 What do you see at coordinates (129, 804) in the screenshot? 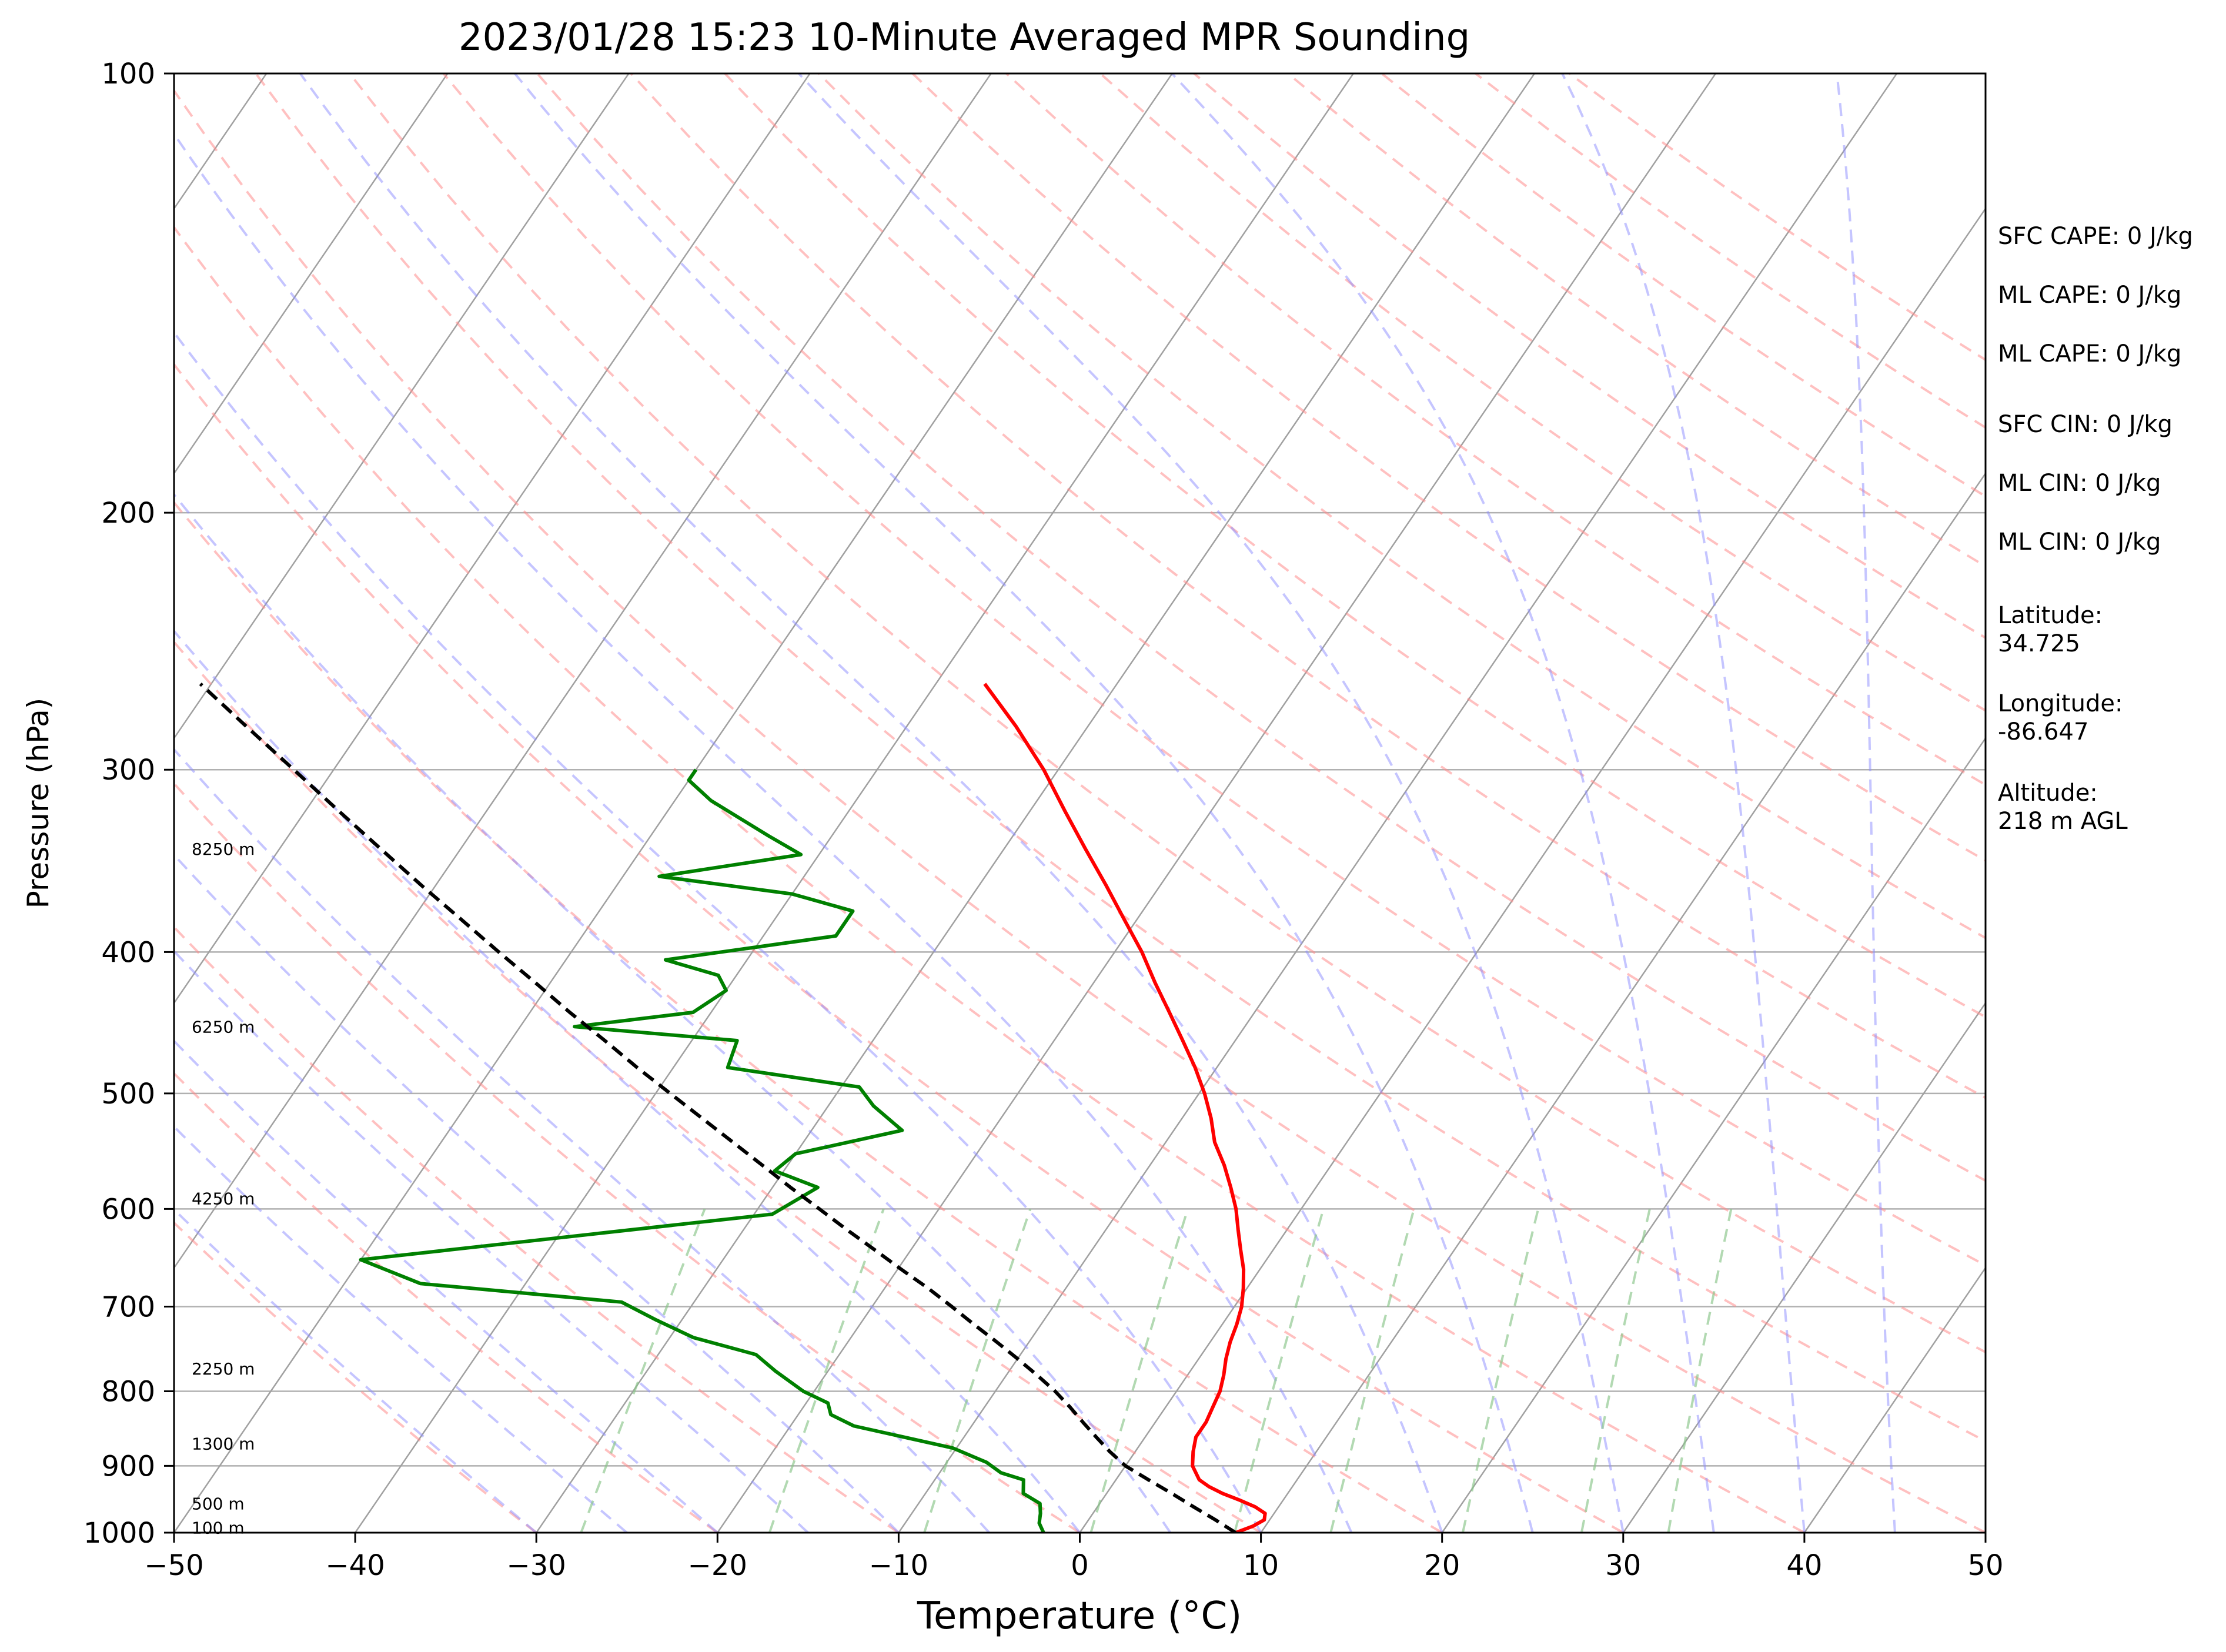
I see `y-axis-ticks: 100 200 300 400 500 600 700 800 900 1000` at bounding box center [129, 804].